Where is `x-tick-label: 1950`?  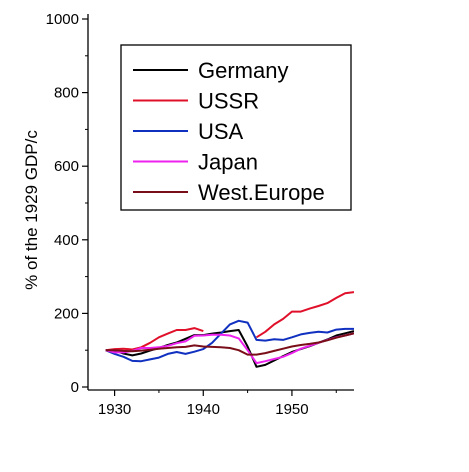 x-tick-label: 1950 is located at coordinates (291, 409).